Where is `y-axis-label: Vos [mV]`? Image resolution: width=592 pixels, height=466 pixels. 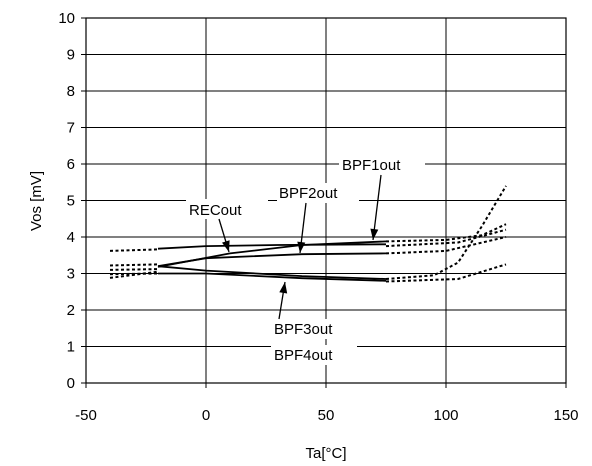
y-axis-label: Vos [mV] is located at coordinates (36, 201).